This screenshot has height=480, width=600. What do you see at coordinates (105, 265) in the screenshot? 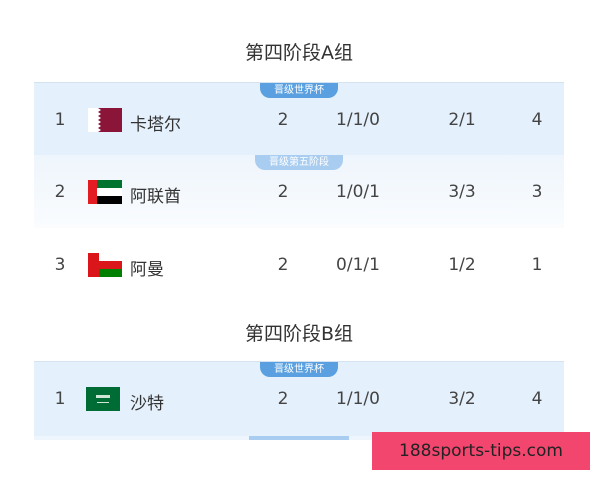
I see `oman-flag-icon` at bounding box center [105, 265].